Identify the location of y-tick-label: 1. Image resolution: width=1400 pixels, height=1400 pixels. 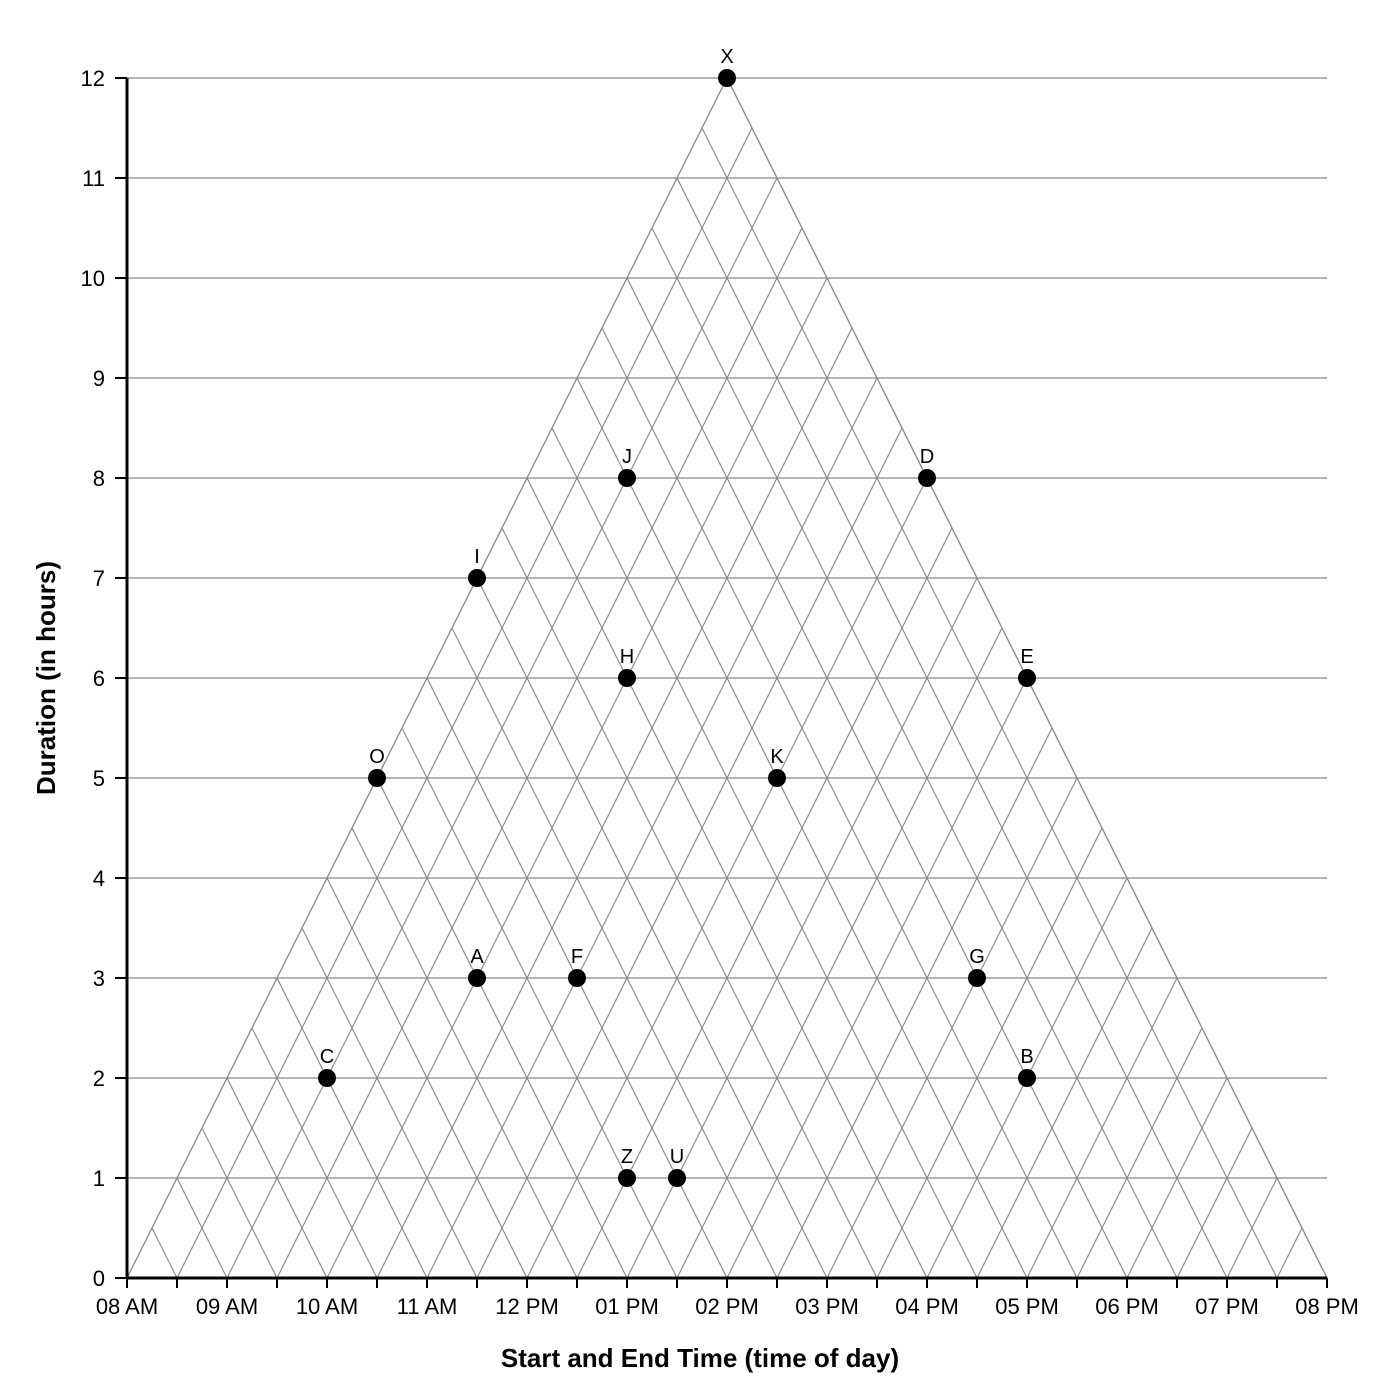
(99, 1178).